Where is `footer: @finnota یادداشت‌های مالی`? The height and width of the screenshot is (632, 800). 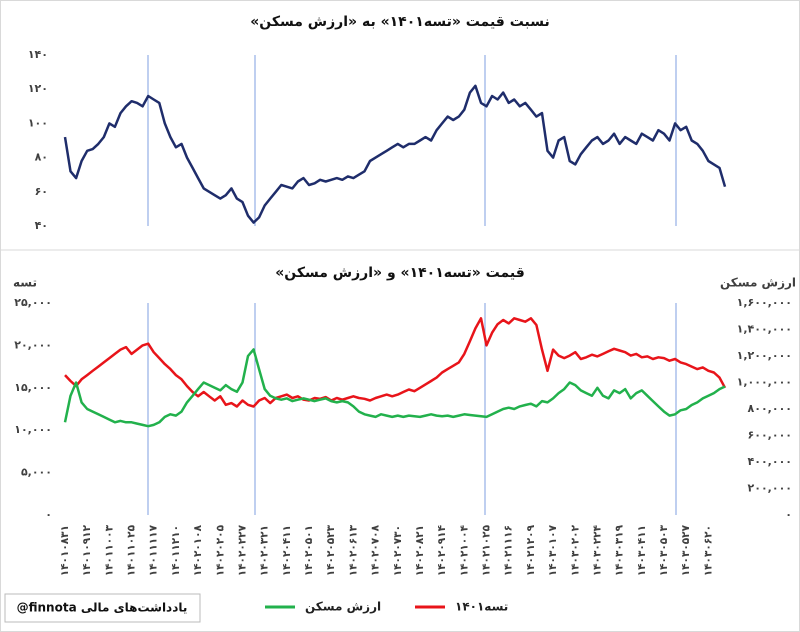 footer: @finnota یادداشت‌های مالی is located at coordinates (102, 608).